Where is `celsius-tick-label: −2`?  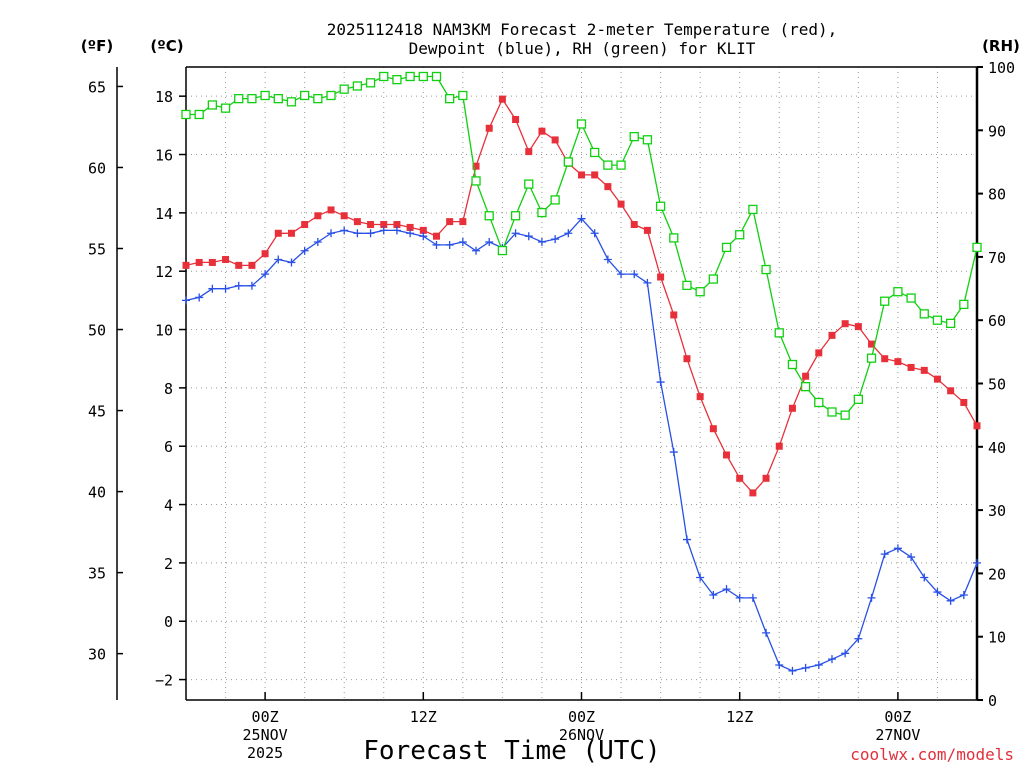 celsius-tick-label: −2 is located at coordinates (164, 681).